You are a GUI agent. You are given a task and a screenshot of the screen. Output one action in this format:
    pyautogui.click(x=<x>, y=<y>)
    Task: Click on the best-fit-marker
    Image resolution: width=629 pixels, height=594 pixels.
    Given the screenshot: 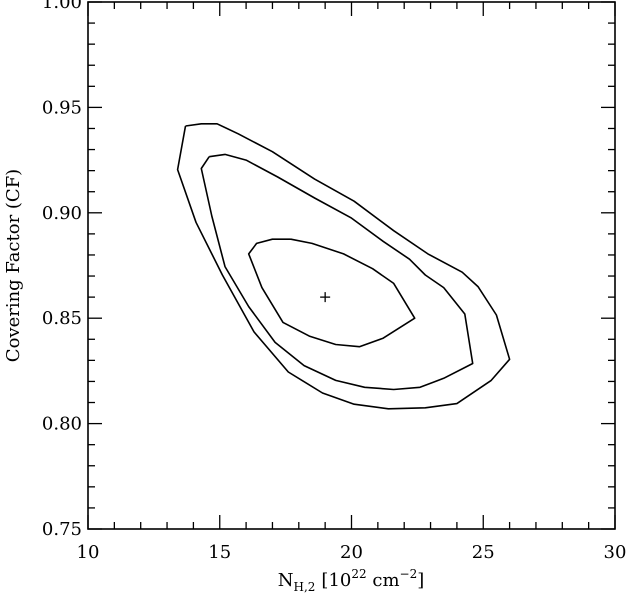 What is the action you would take?
    pyautogui.click(x=325, y=297)
    